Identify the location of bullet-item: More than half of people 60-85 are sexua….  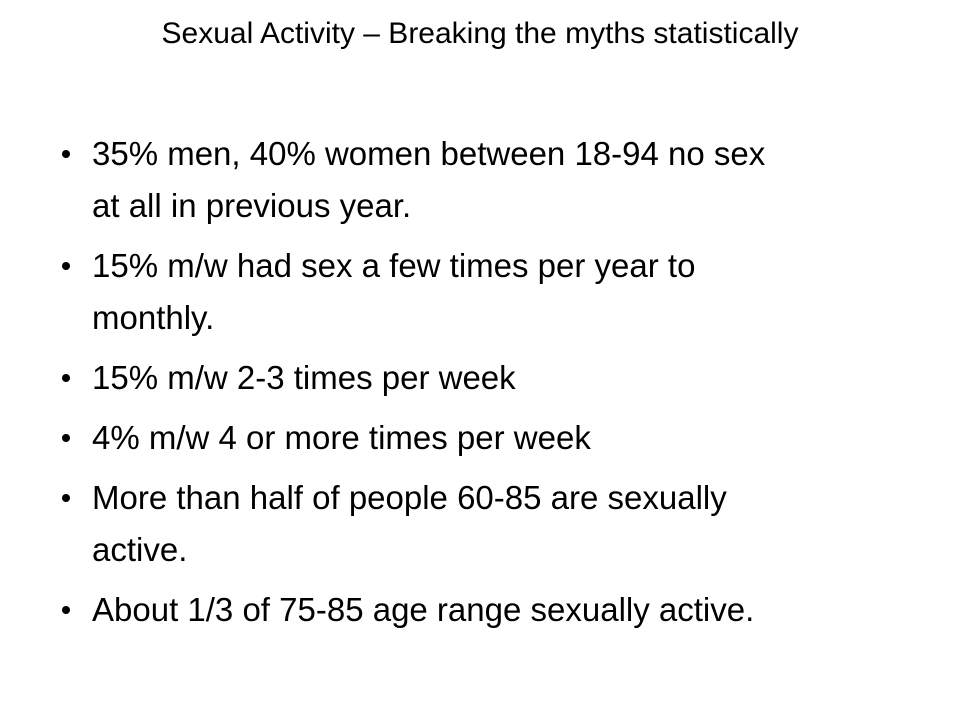
(413, 524).